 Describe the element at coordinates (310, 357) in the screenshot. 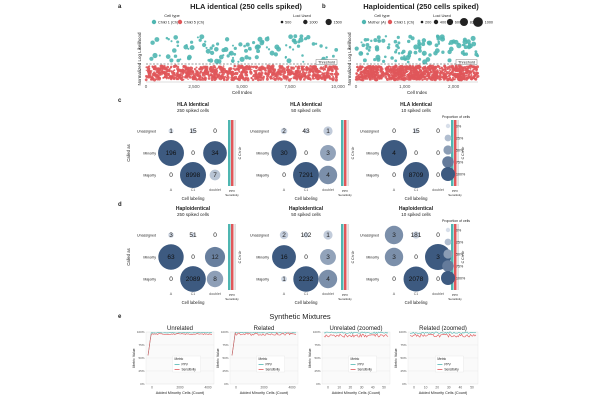

I see `y-axis-label: Metric Value` at that location.